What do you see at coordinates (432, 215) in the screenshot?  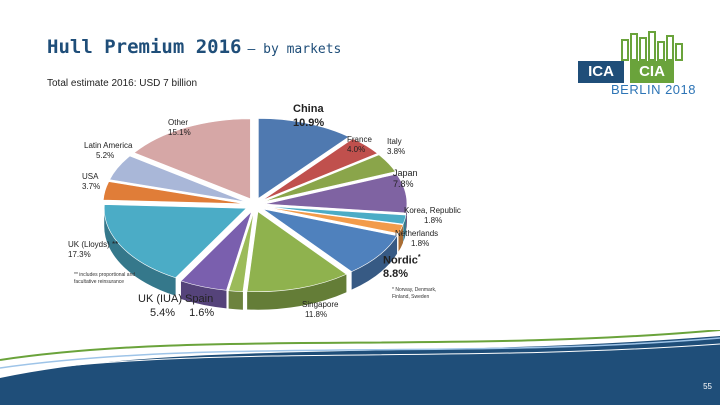 I see `label-korea: Korea, Republic 1.8%` at bounding box center [432, 215].